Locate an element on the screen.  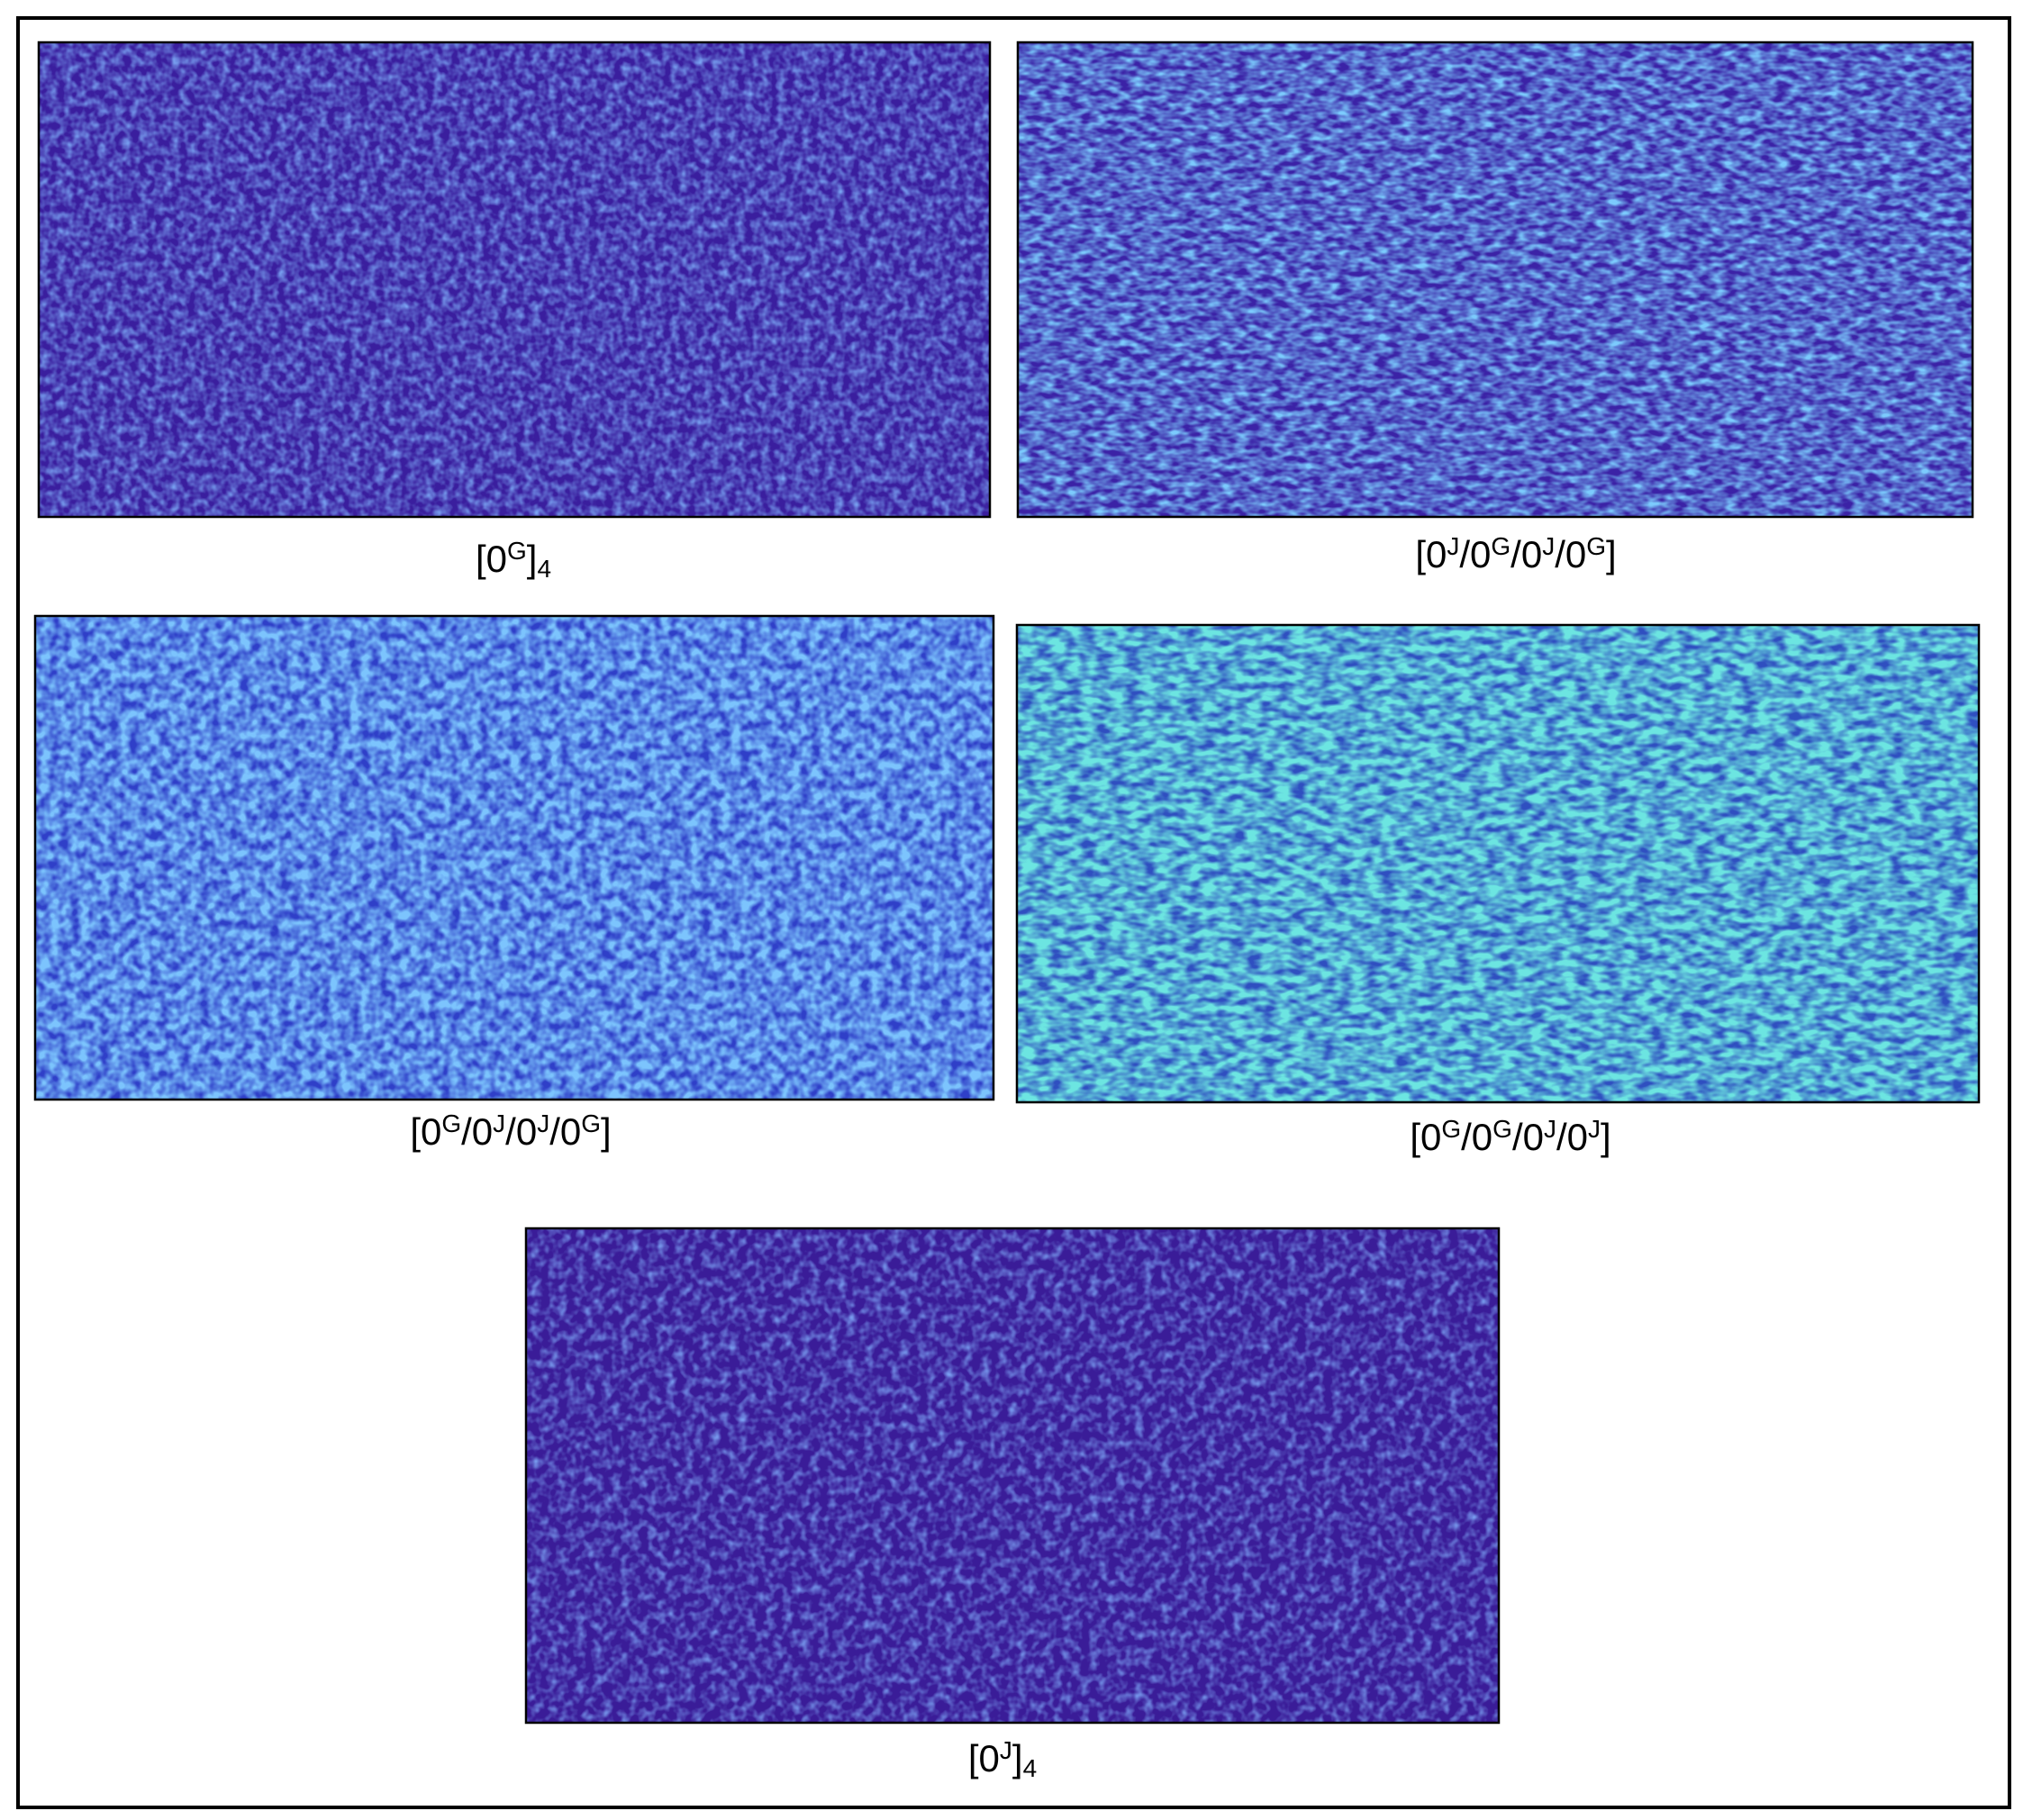
panel-label: [0J]4 is located at coordinates (1003, 1759).